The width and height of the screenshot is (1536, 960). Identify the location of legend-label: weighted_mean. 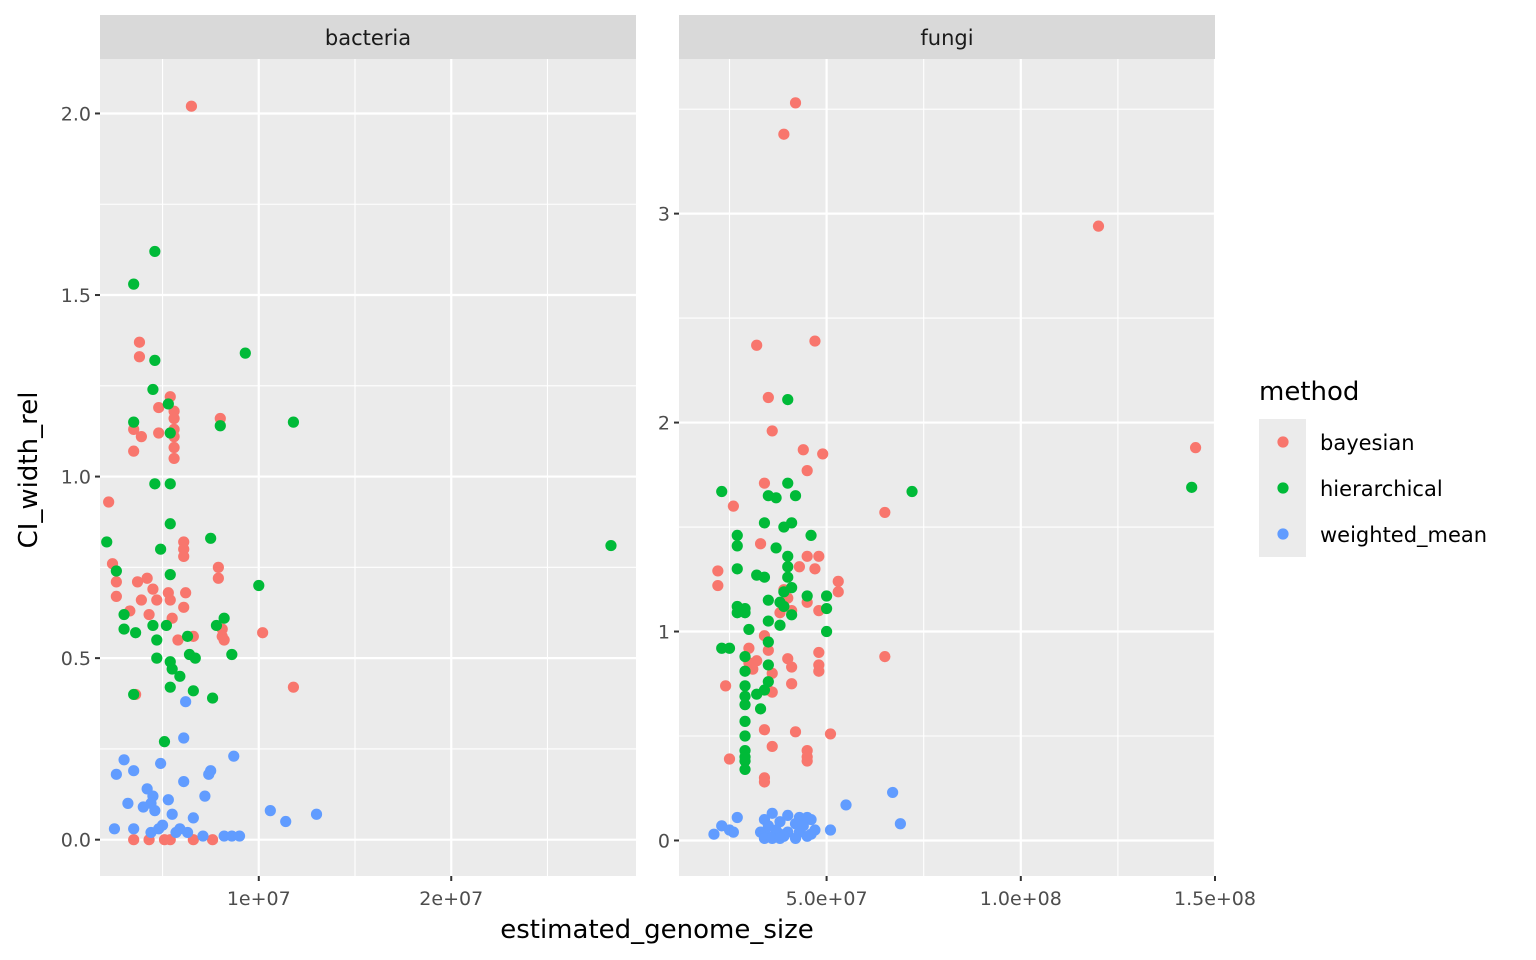
(1403, 535).